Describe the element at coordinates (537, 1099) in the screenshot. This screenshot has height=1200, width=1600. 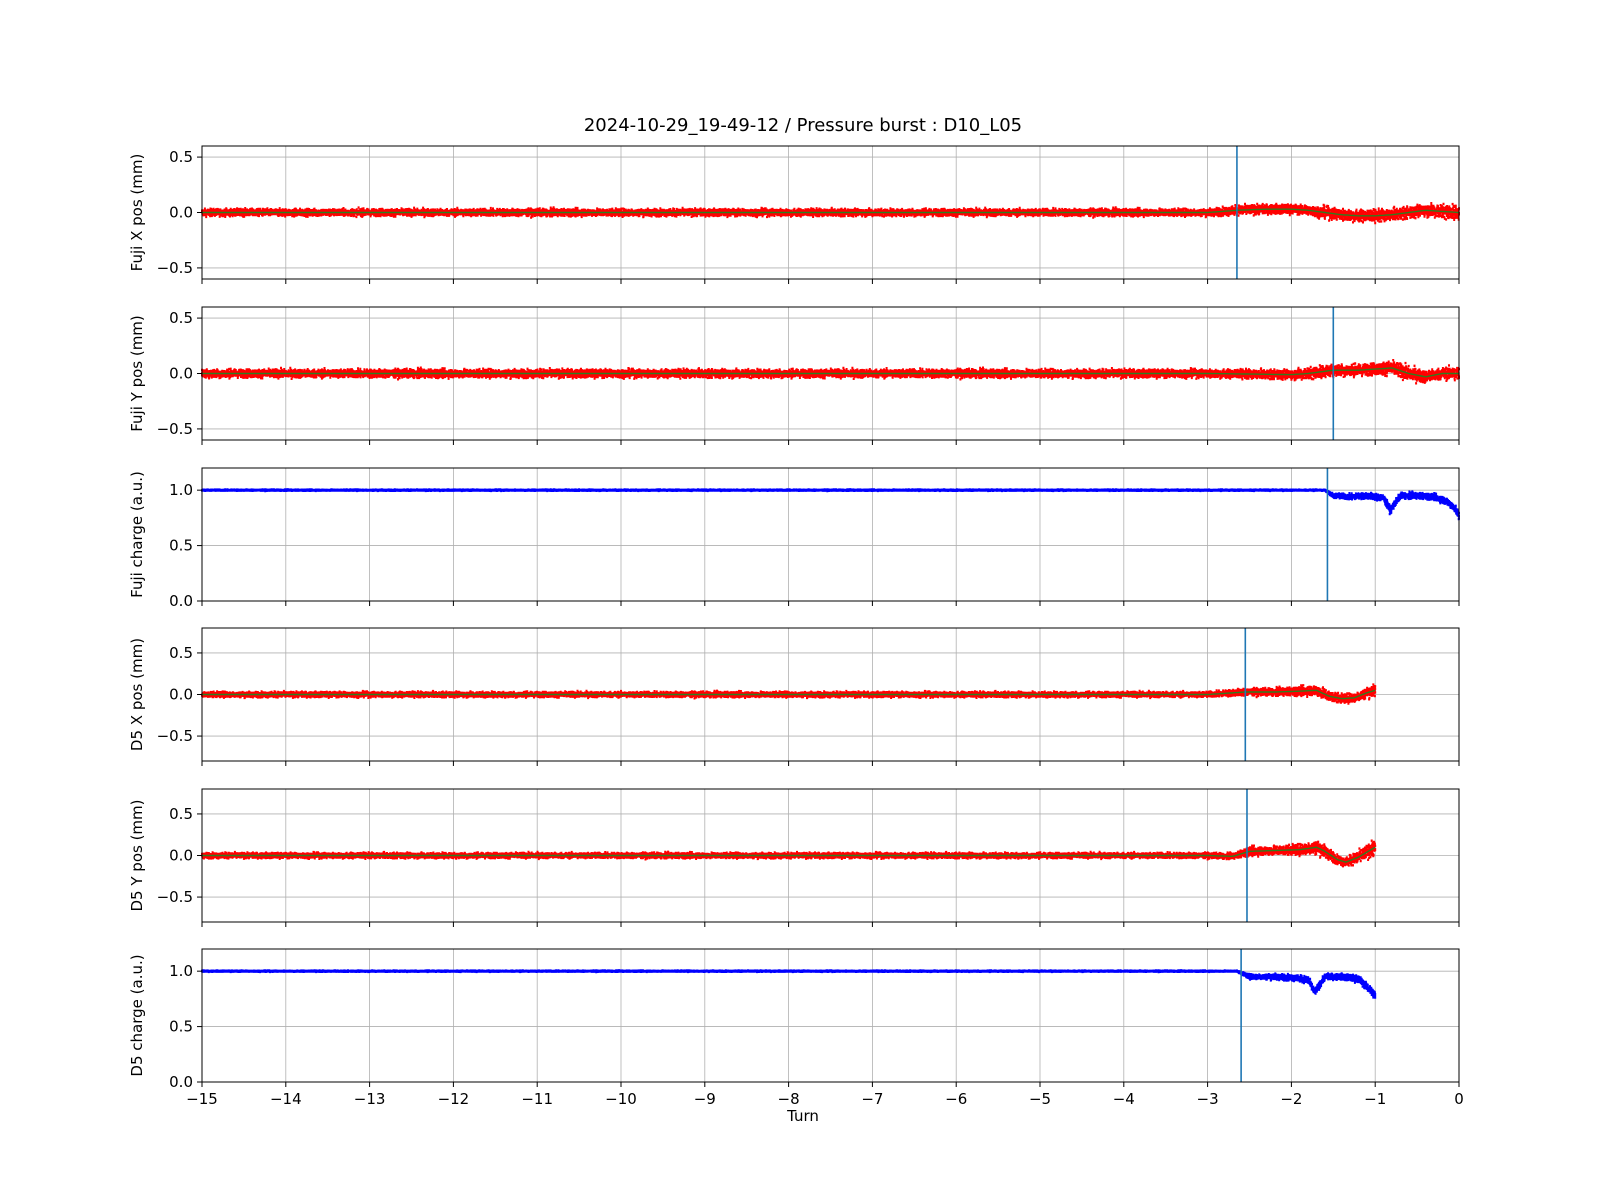
I see `x-tick-label: −11` at that location.